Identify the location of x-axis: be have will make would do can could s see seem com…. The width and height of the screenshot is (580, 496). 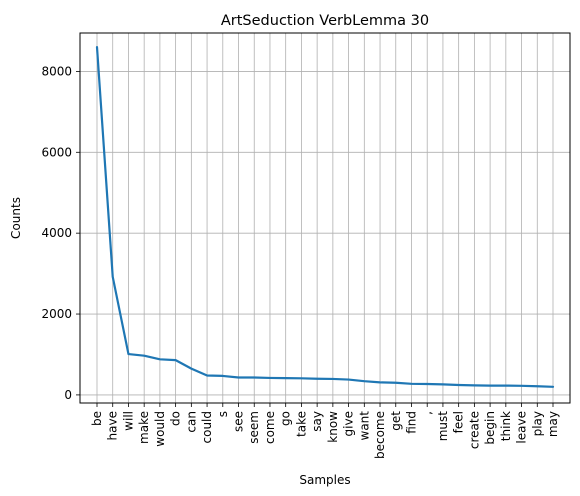
(325, 431).